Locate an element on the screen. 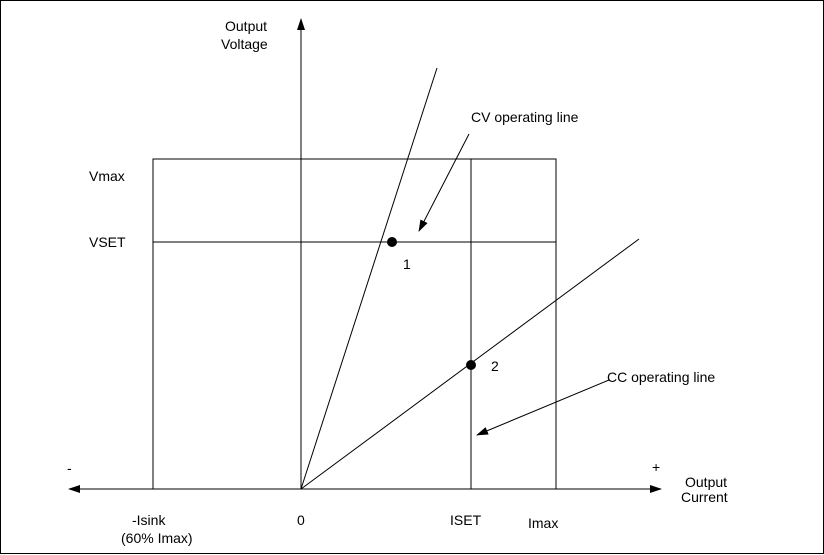 The width and height of the screenshot is (824, 555). isink-note: (60% Imax) is located at coordinates (157, 538).